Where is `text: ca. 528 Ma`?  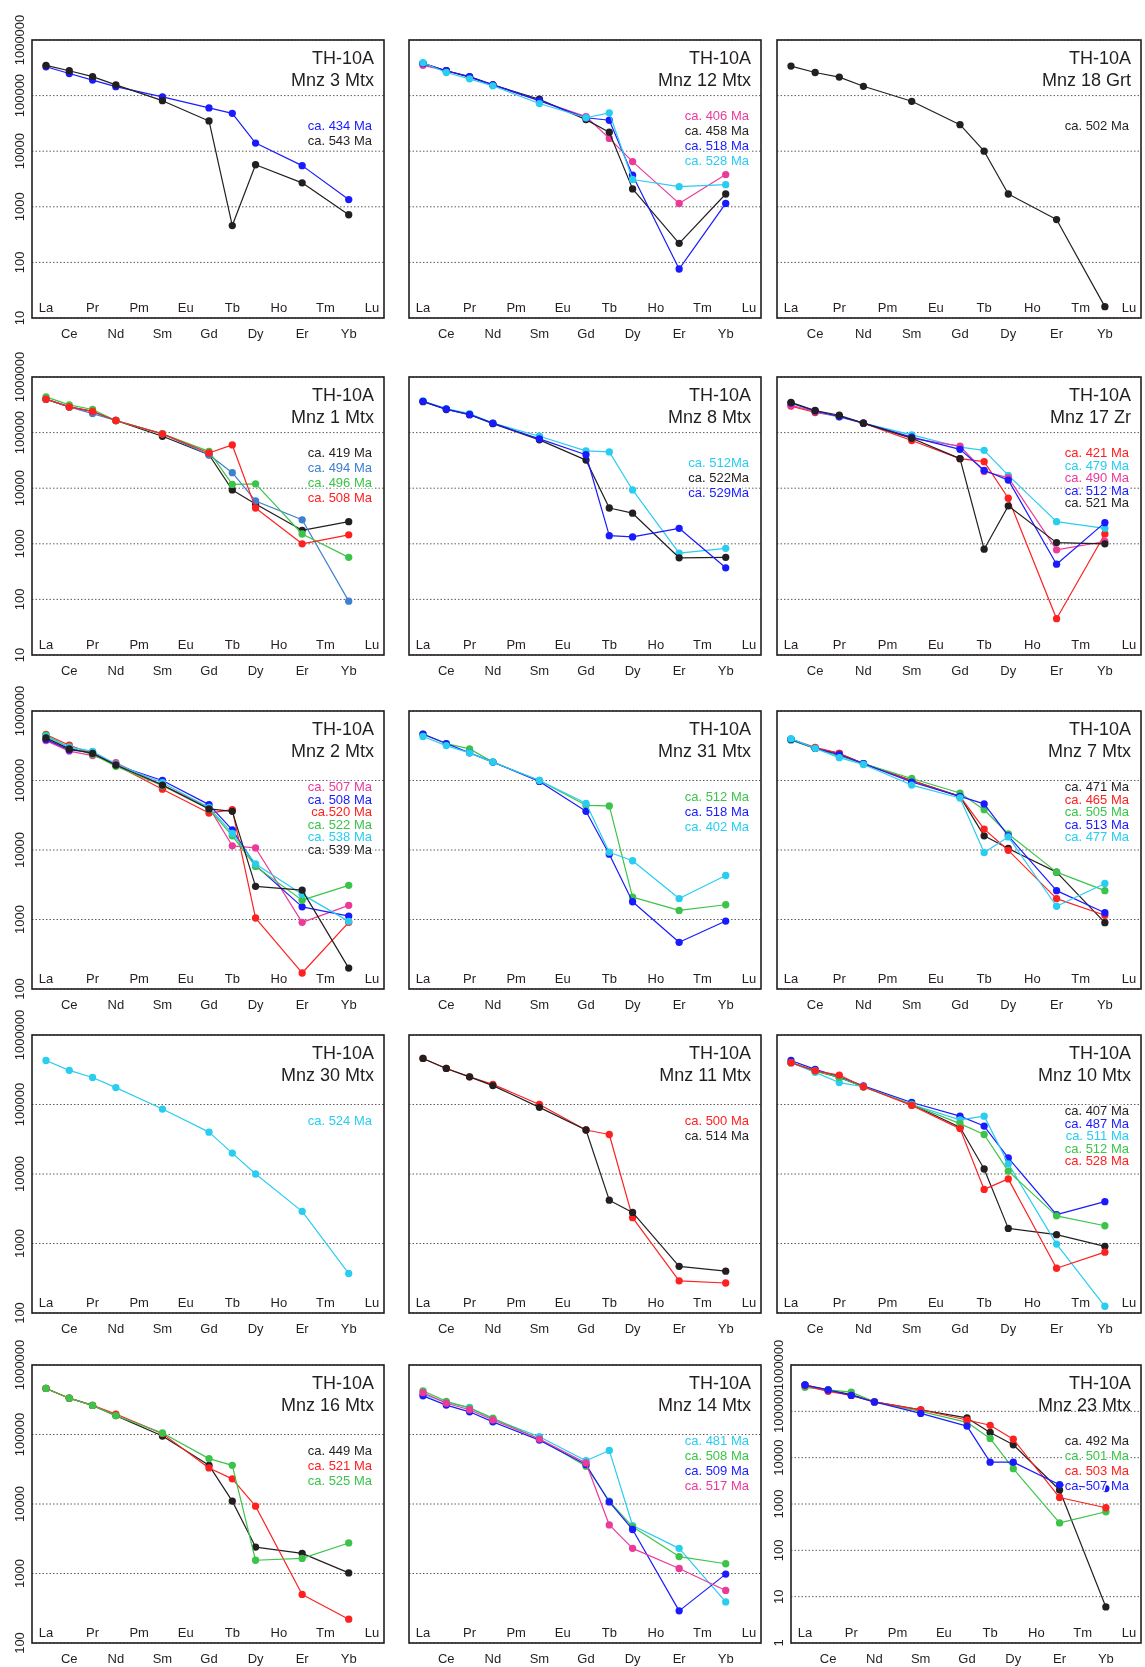 text: ca. 528 Ma is located at coordinates (1097, 1160).